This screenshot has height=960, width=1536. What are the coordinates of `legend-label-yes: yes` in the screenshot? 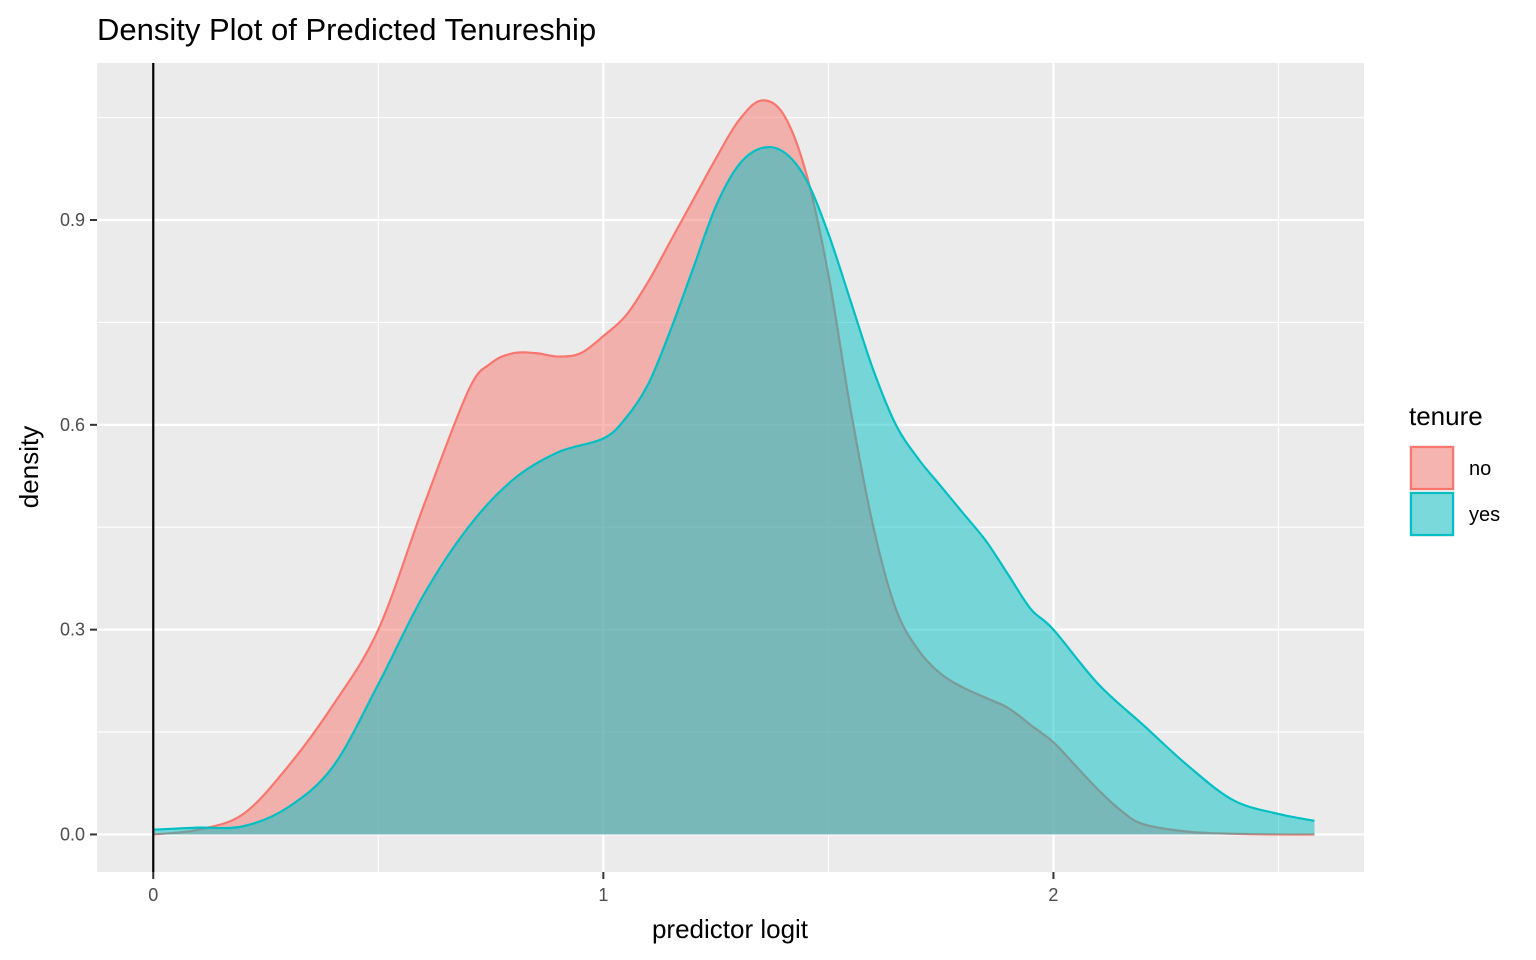 It's located at (1484, 515).